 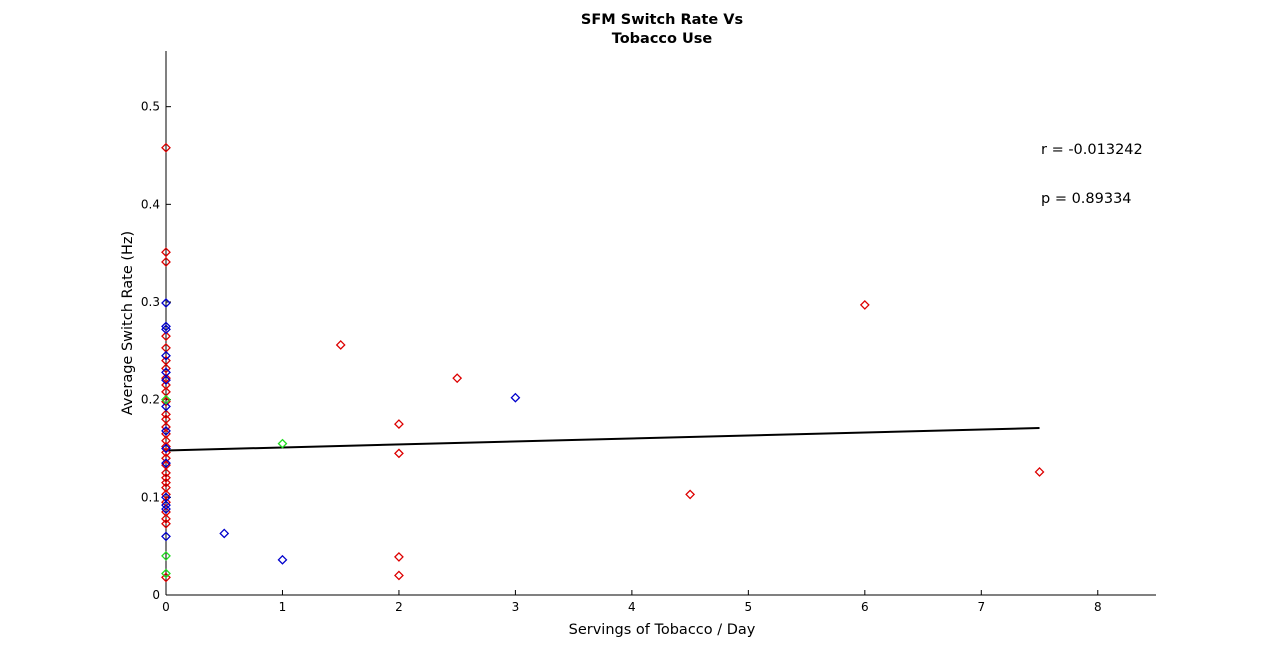 I want to click on p-value-annotation: p = 0.89334, so click(x=1086, y=199).